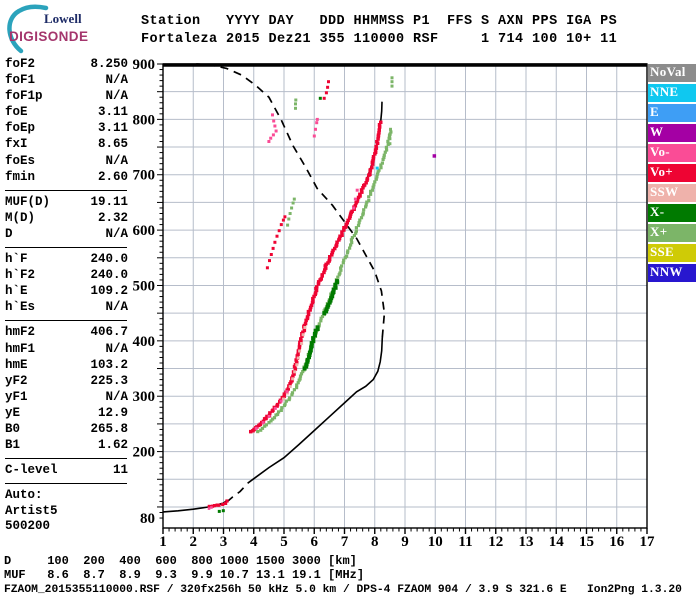  I want to click on param-row-hF2: h`F2 240.0, so click(66, 276).